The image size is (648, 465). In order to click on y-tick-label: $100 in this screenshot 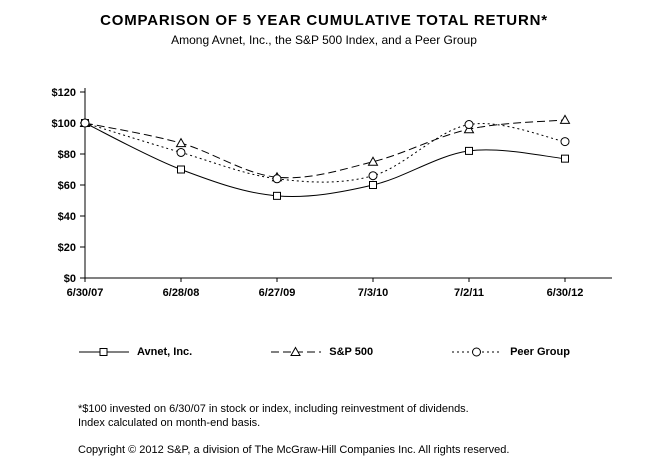, I will do `click(64, 124)`.